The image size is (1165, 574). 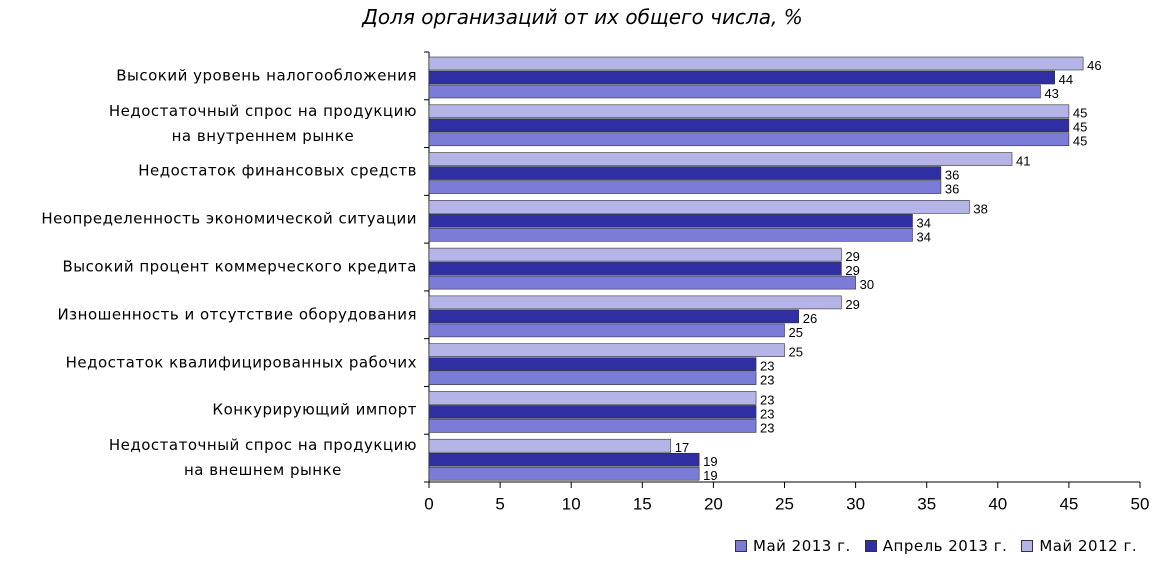 I want to click on y-tick-label: Недостаток квалифицированных рабочих, so click(x=241, y=362).